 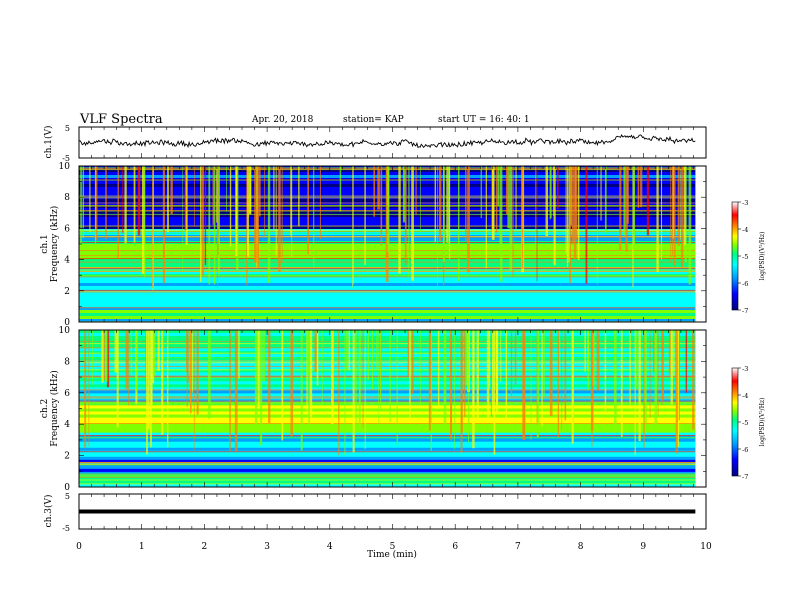 What do you see at coordinates (735, 422) in the screenshot?
I see `ch2-colorbar` at bounding box center [735, 422].